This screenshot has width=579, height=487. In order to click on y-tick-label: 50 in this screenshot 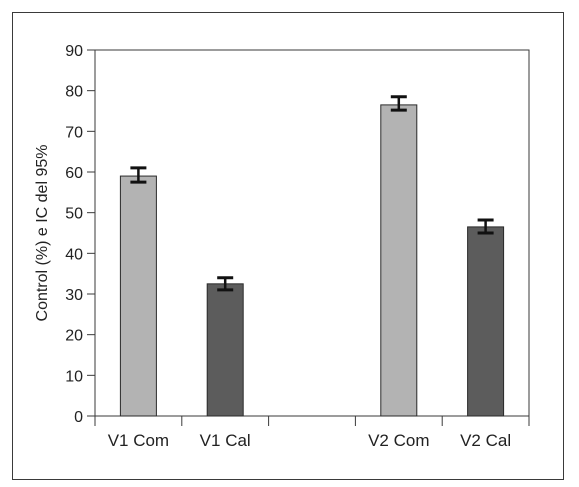, I will do `click(74, 214)`.